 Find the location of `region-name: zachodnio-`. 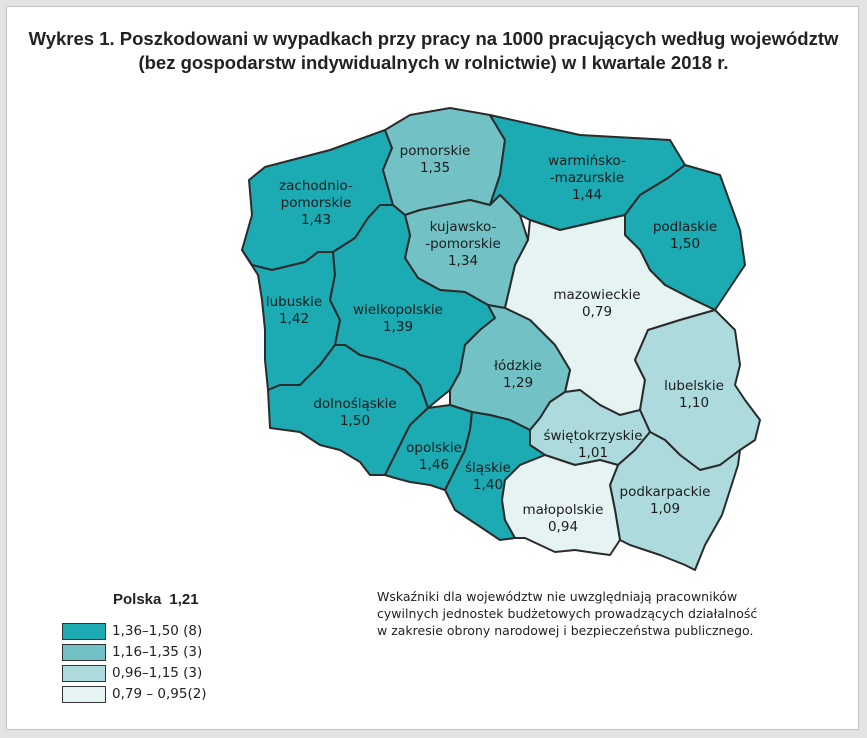

region-name: zachodnio- is located at coordinates (316, 186).